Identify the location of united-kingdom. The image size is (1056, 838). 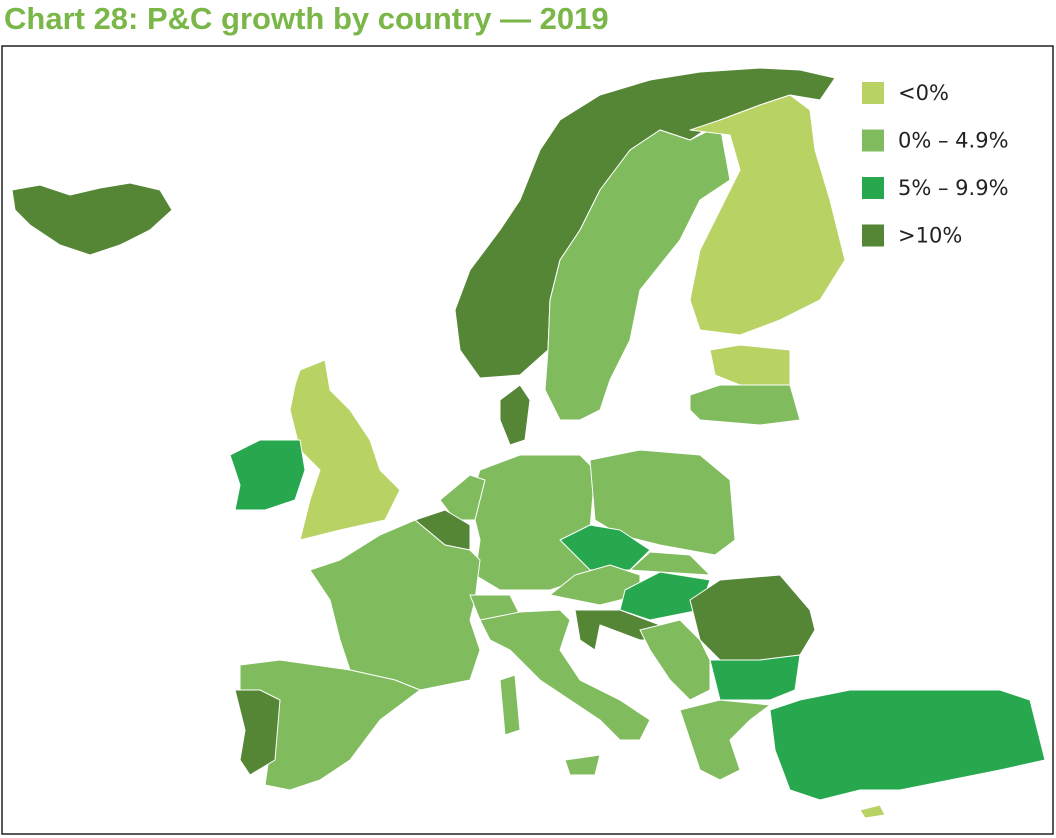
(345, 450).